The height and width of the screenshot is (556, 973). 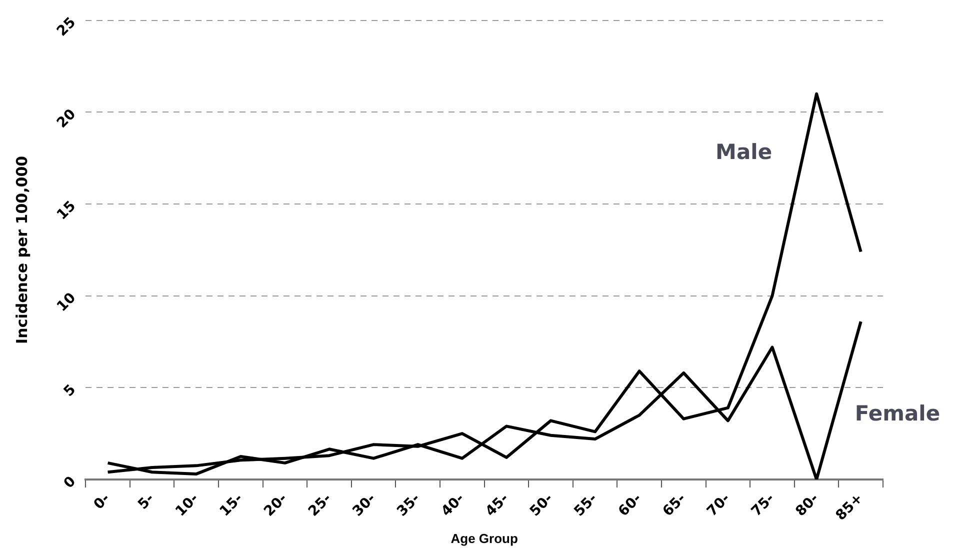 What do you see at coordinates (67, 119) in the screenshot?
I see `y-tick-label: 20` at bounding box center [67, 119].